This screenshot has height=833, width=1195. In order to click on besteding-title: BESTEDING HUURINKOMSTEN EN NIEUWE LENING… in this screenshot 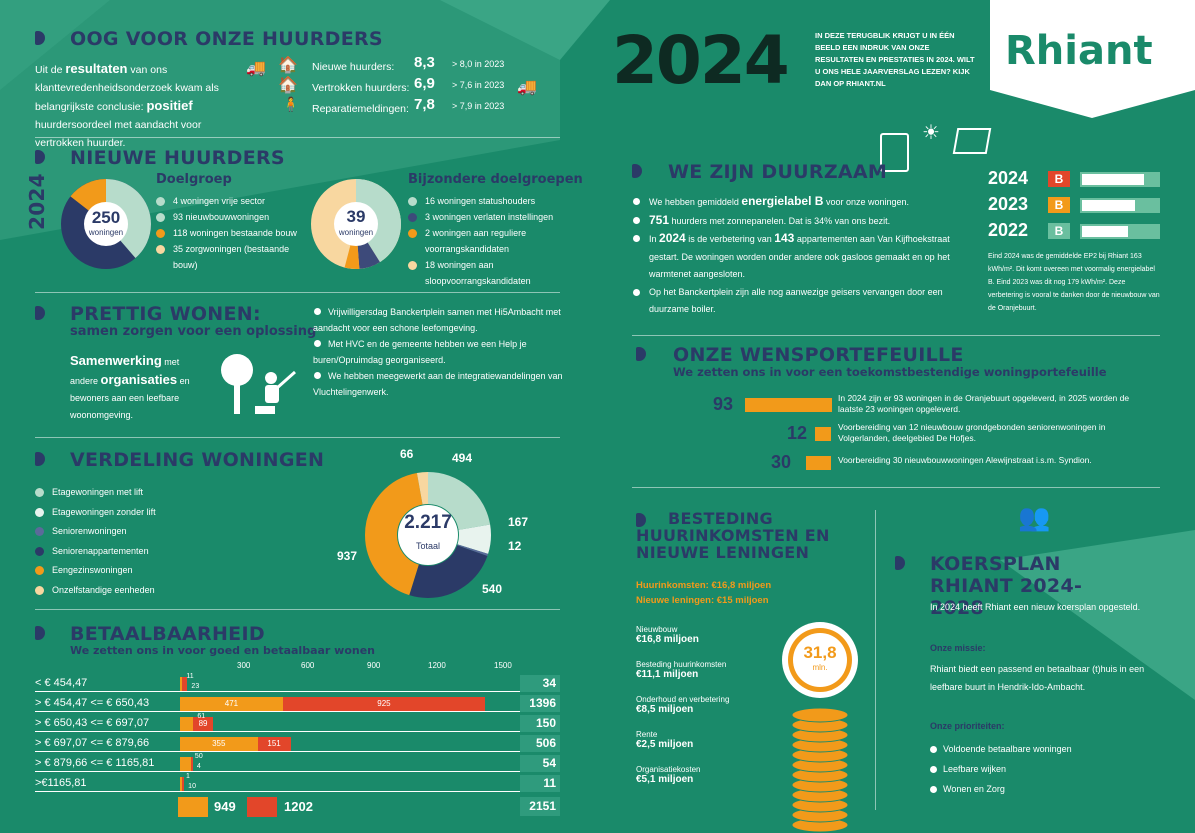, I will do `click(733, 535)`.